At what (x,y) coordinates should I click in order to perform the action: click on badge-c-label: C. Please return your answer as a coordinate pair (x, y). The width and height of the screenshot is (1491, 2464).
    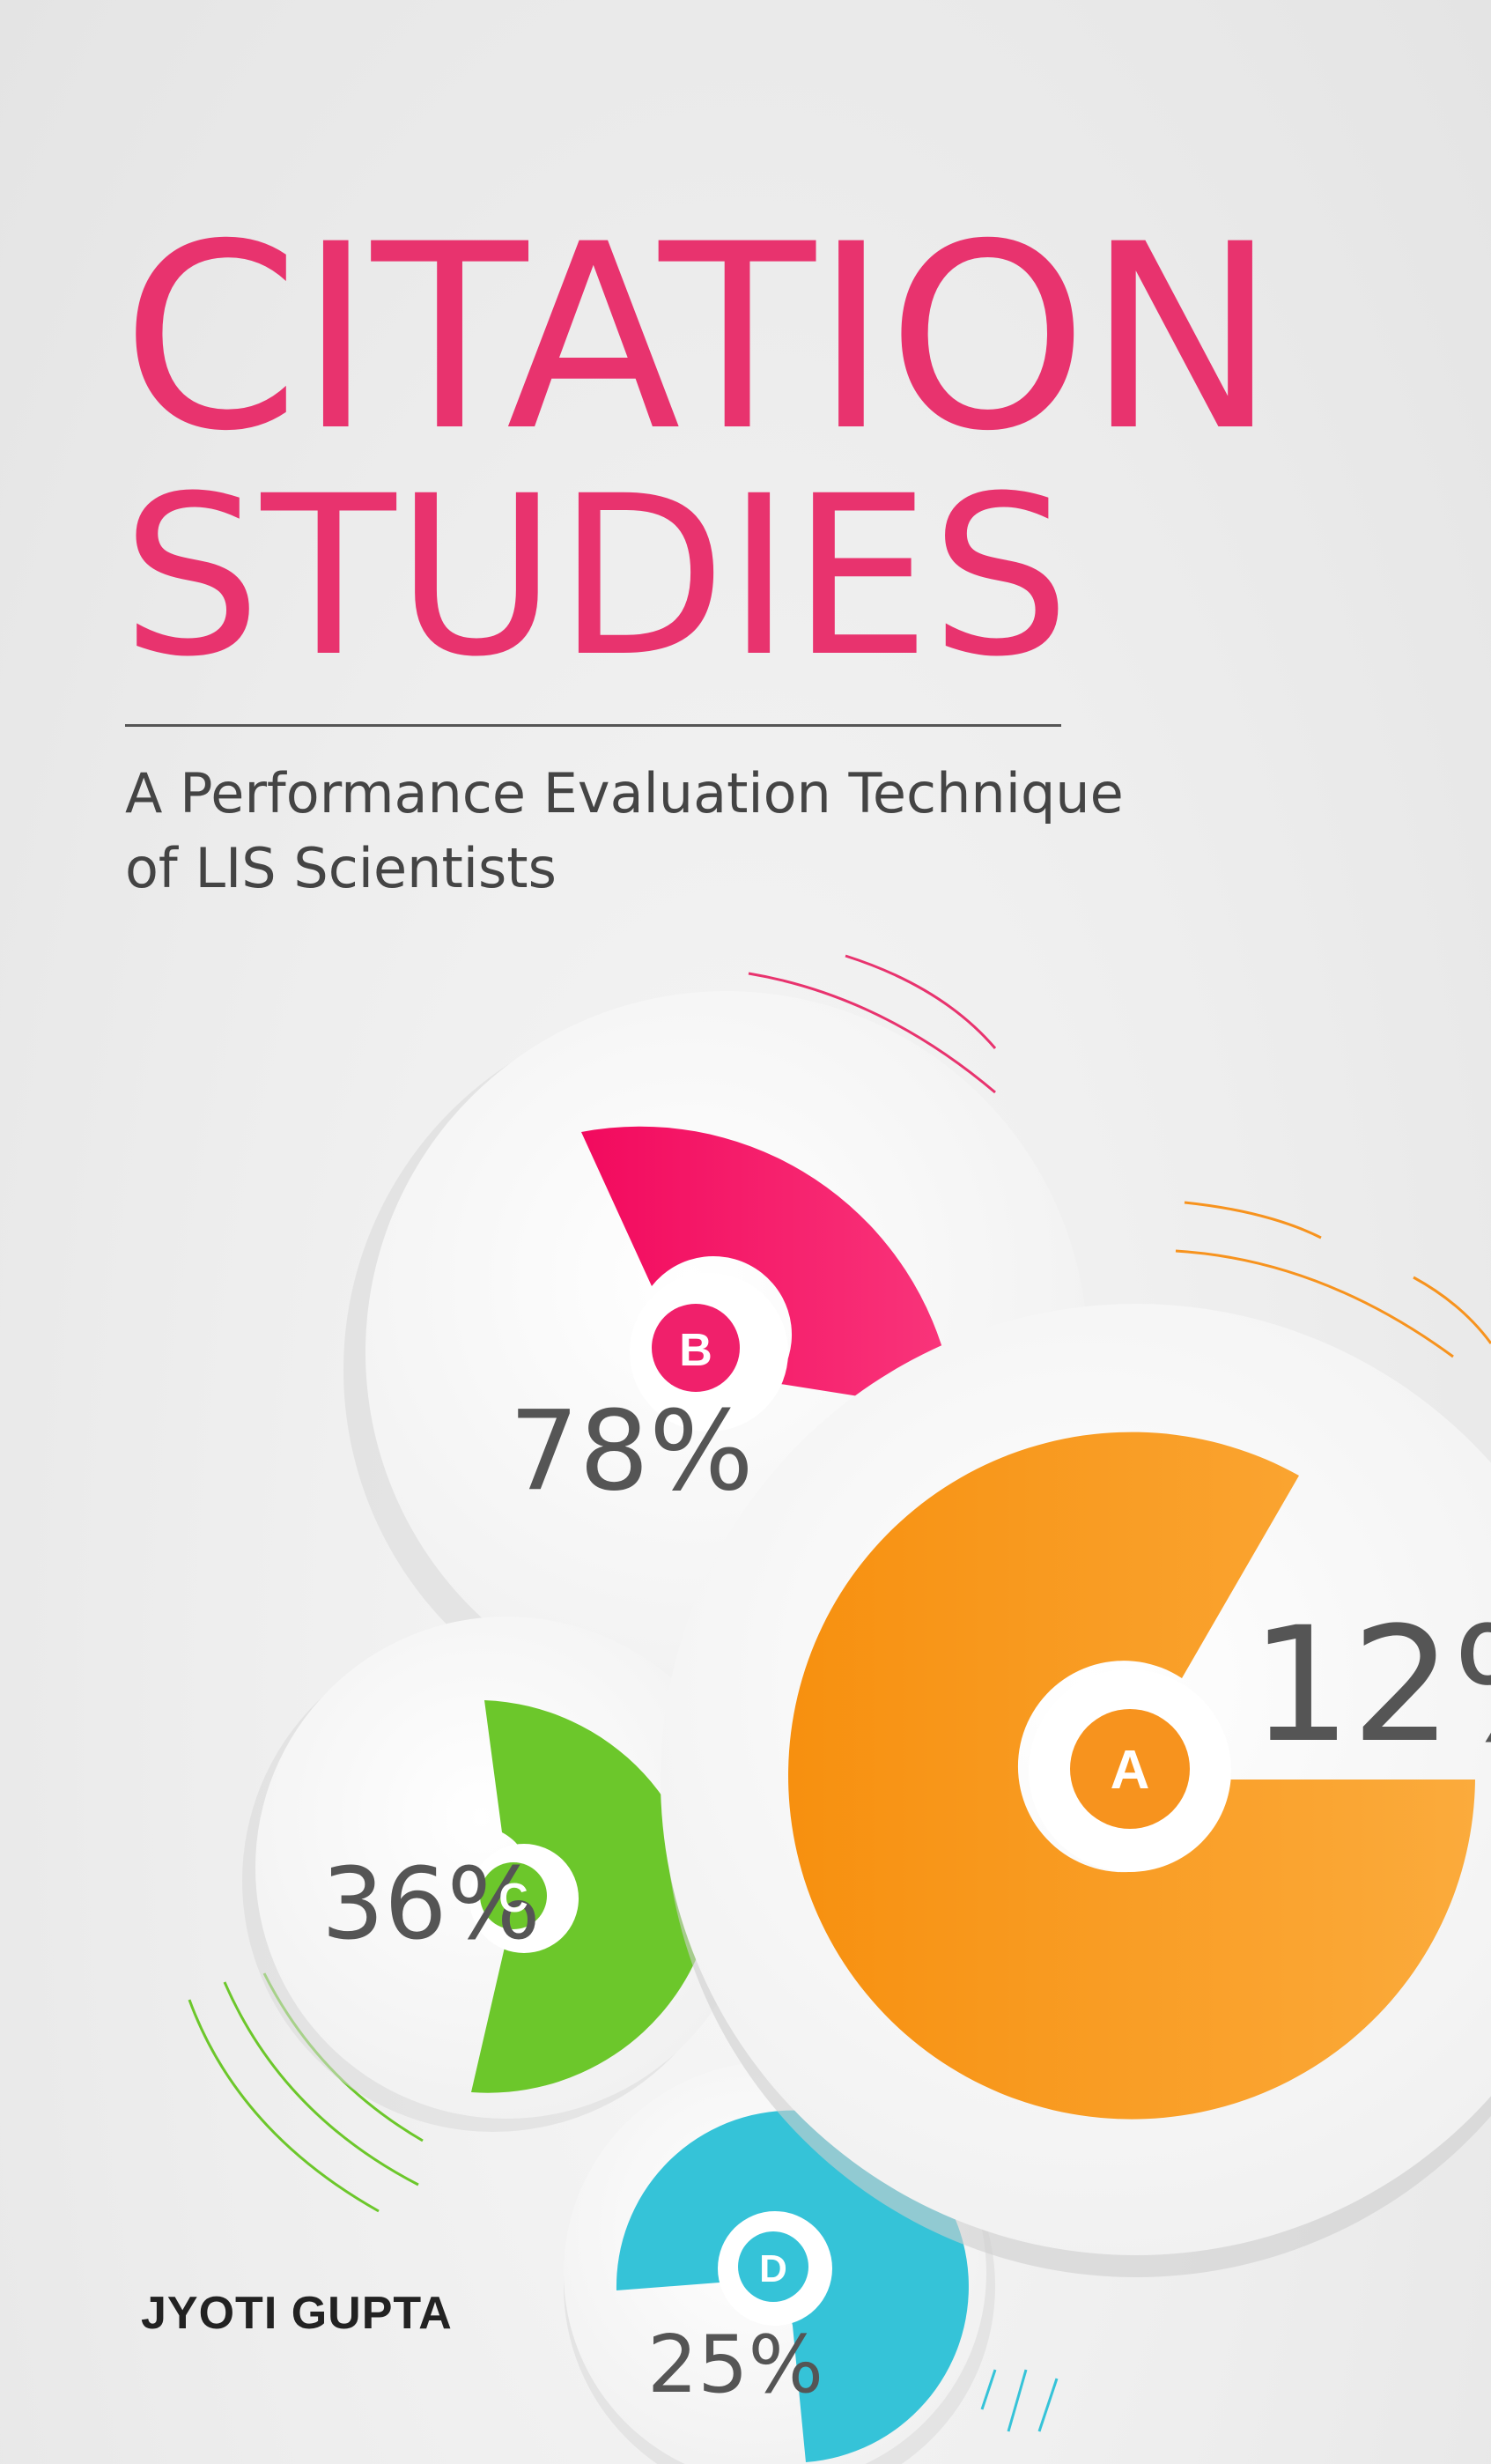
    Looking at the image, I should click on (513, 1898).